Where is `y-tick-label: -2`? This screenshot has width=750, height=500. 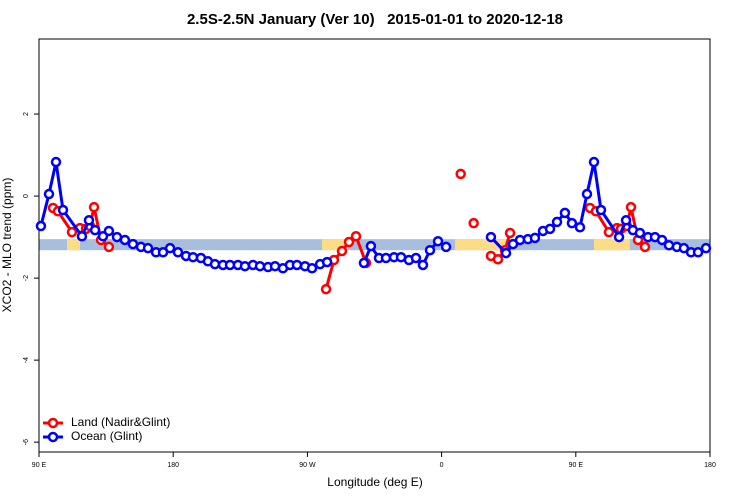
y-tick-label: -2 is located at coordinates (26, 278).